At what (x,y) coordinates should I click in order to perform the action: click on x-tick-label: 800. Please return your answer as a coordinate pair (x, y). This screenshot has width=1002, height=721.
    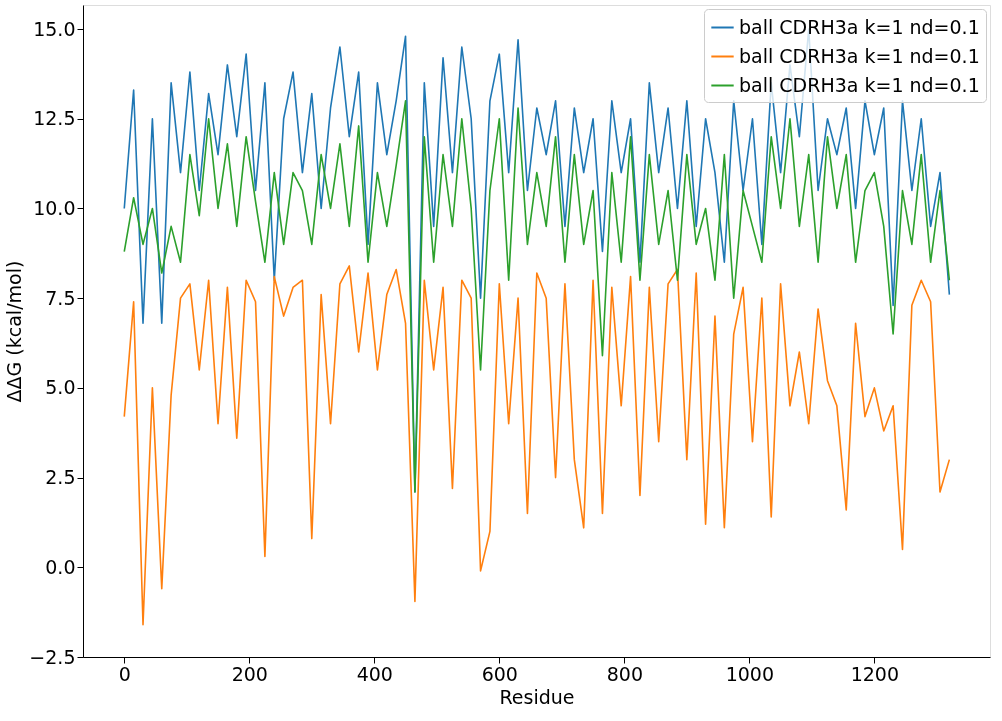
    Looking at the image, I should click on (624, 673).